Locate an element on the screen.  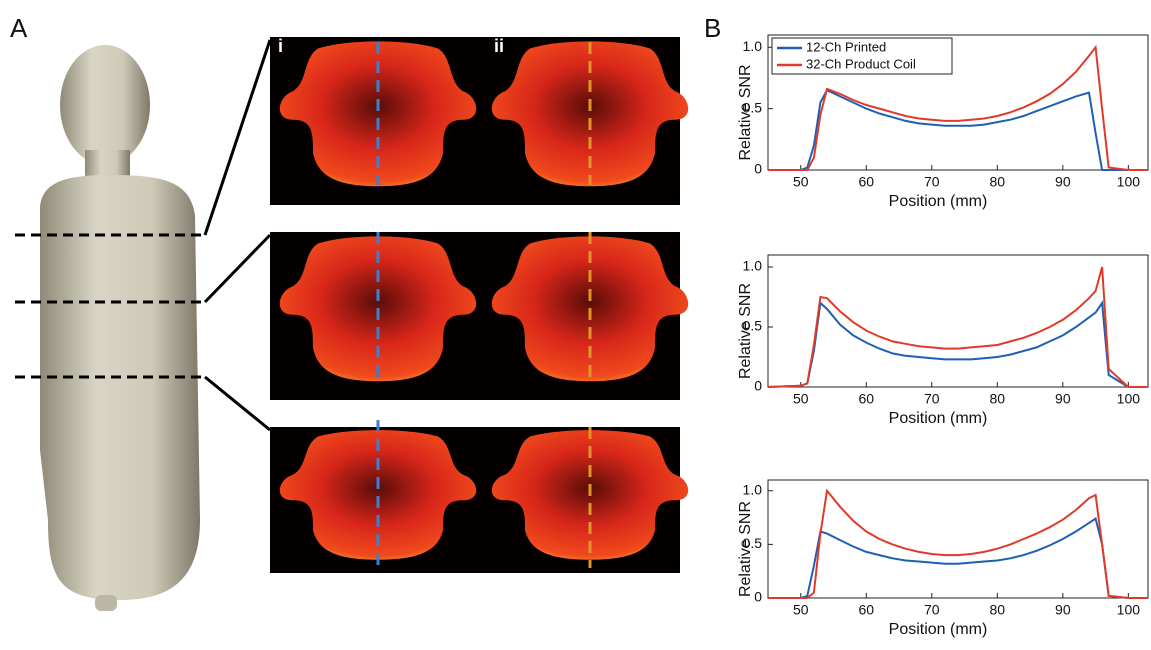
panel-label: B is located at coordinates (712, 28).